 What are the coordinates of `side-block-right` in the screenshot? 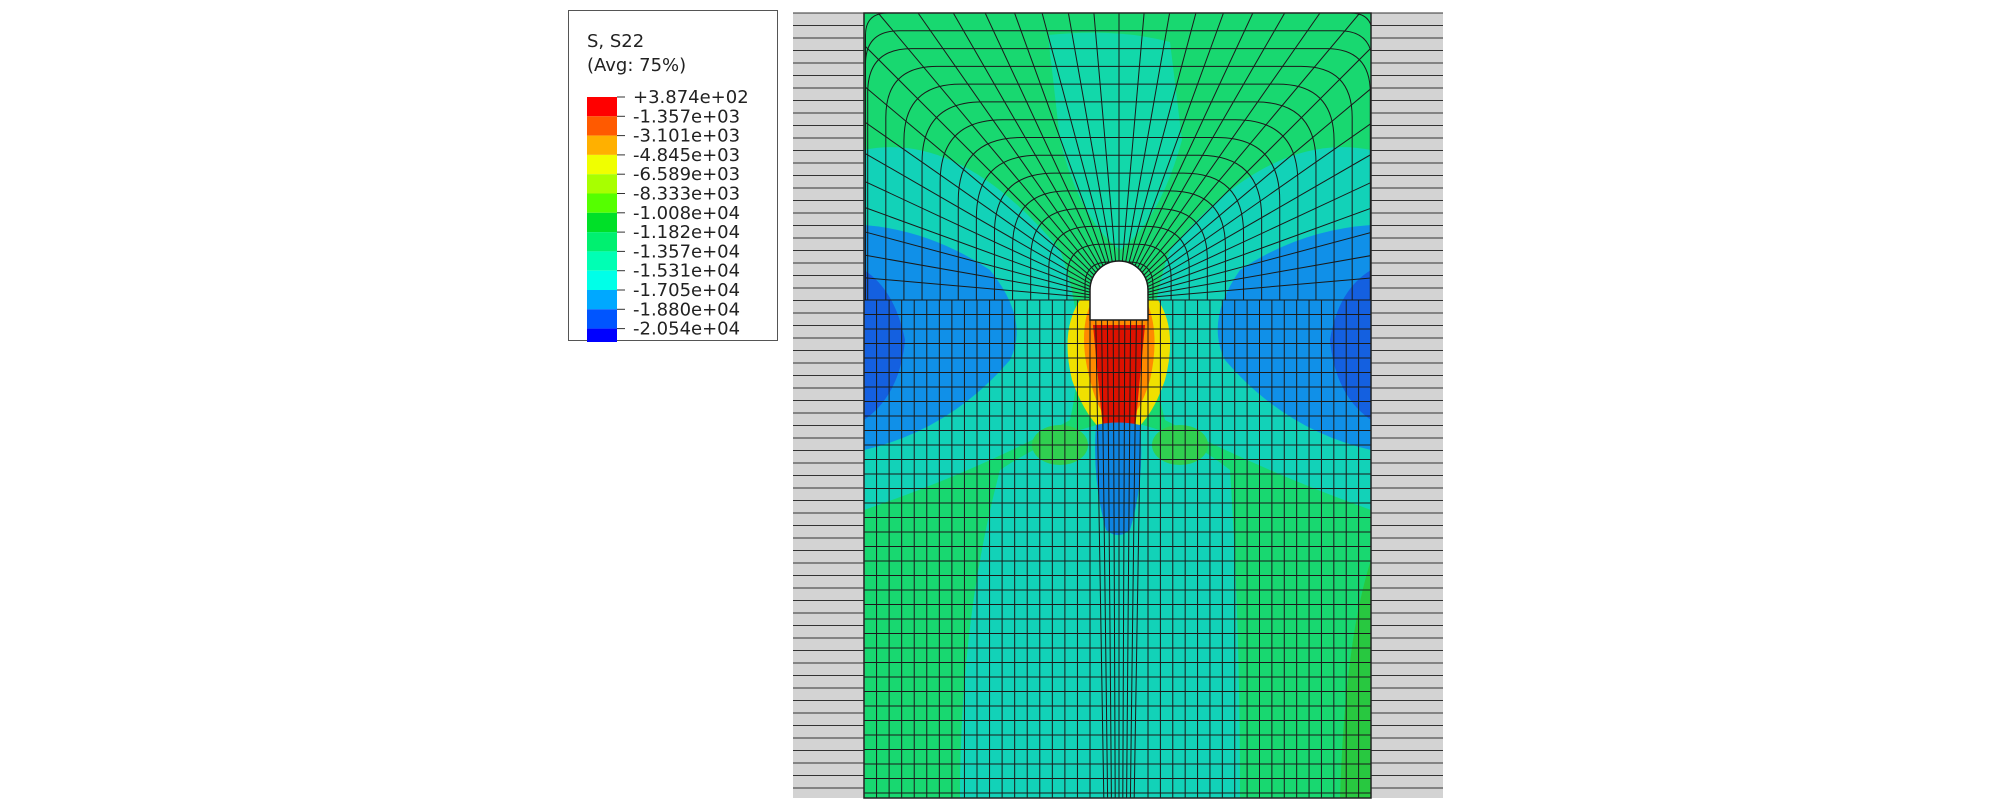 It's located at (1407, 405).